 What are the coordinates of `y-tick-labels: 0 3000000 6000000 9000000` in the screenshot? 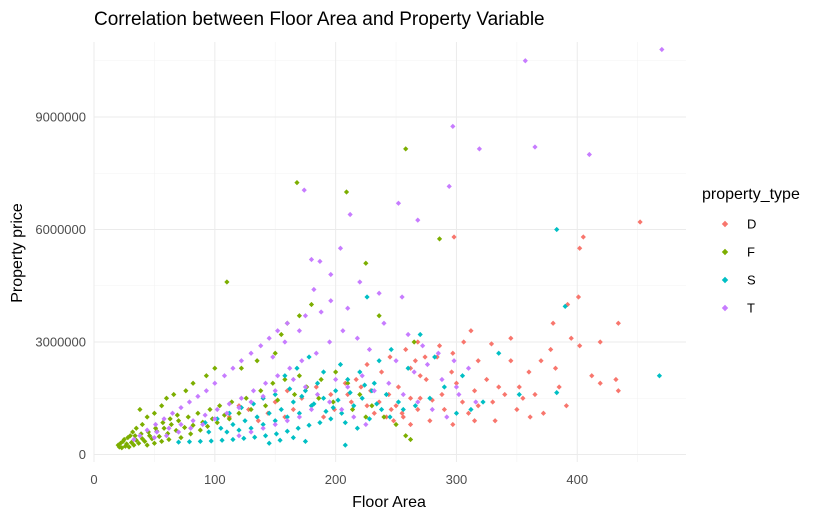 It's located at (60, 286).